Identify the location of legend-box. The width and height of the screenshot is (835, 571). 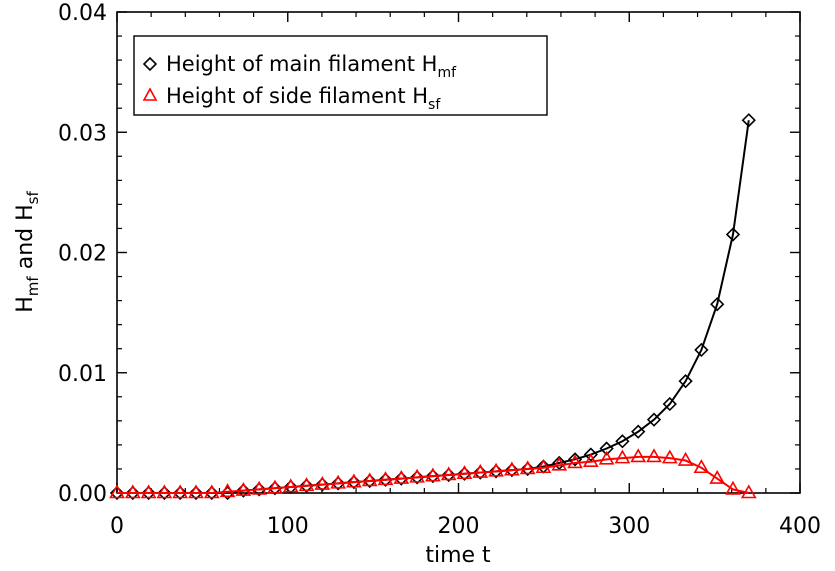
(340, 75).